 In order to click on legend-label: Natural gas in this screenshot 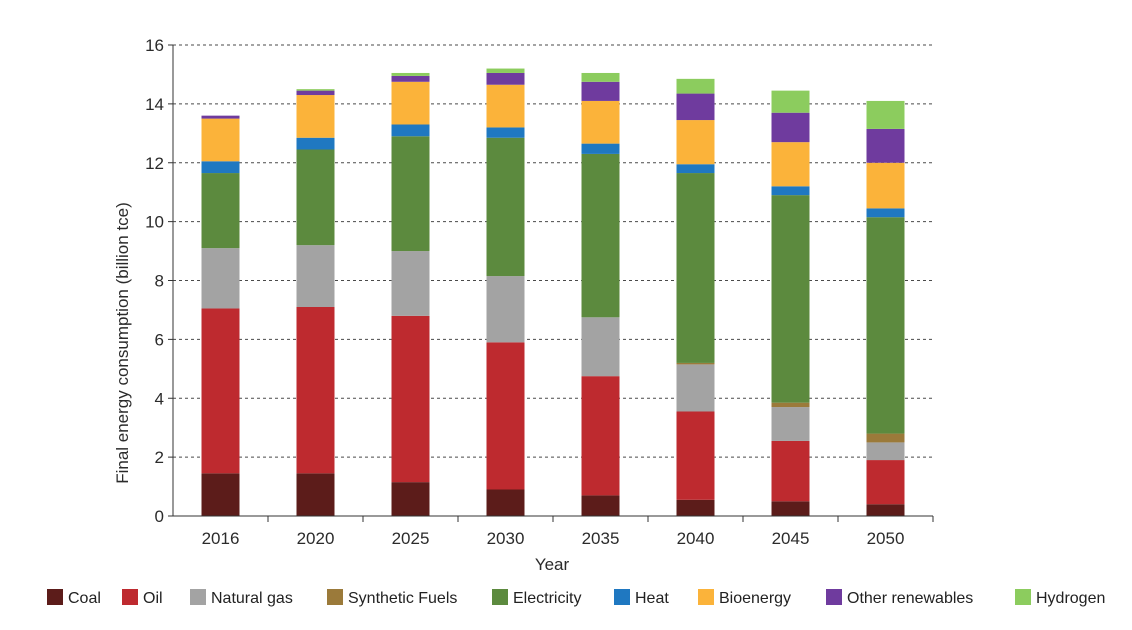, I will do `click(252, 598)`.